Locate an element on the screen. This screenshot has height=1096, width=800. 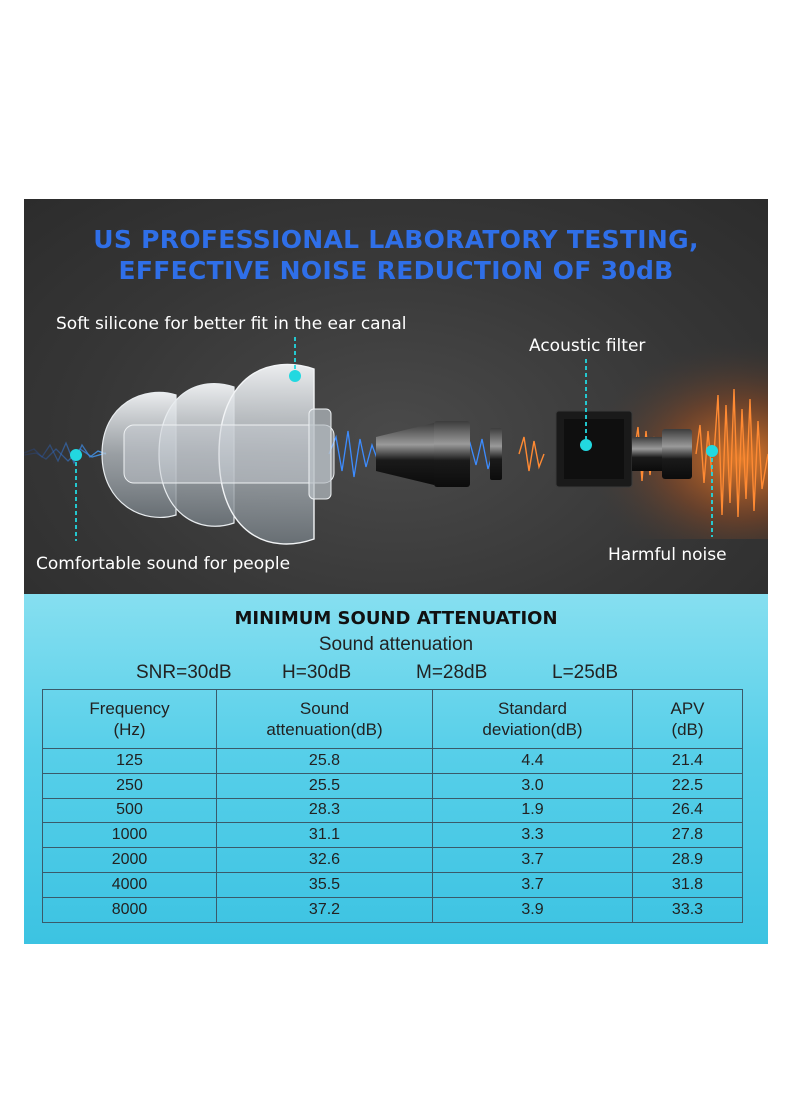
callout-markers is located at coordinates (394, 439).